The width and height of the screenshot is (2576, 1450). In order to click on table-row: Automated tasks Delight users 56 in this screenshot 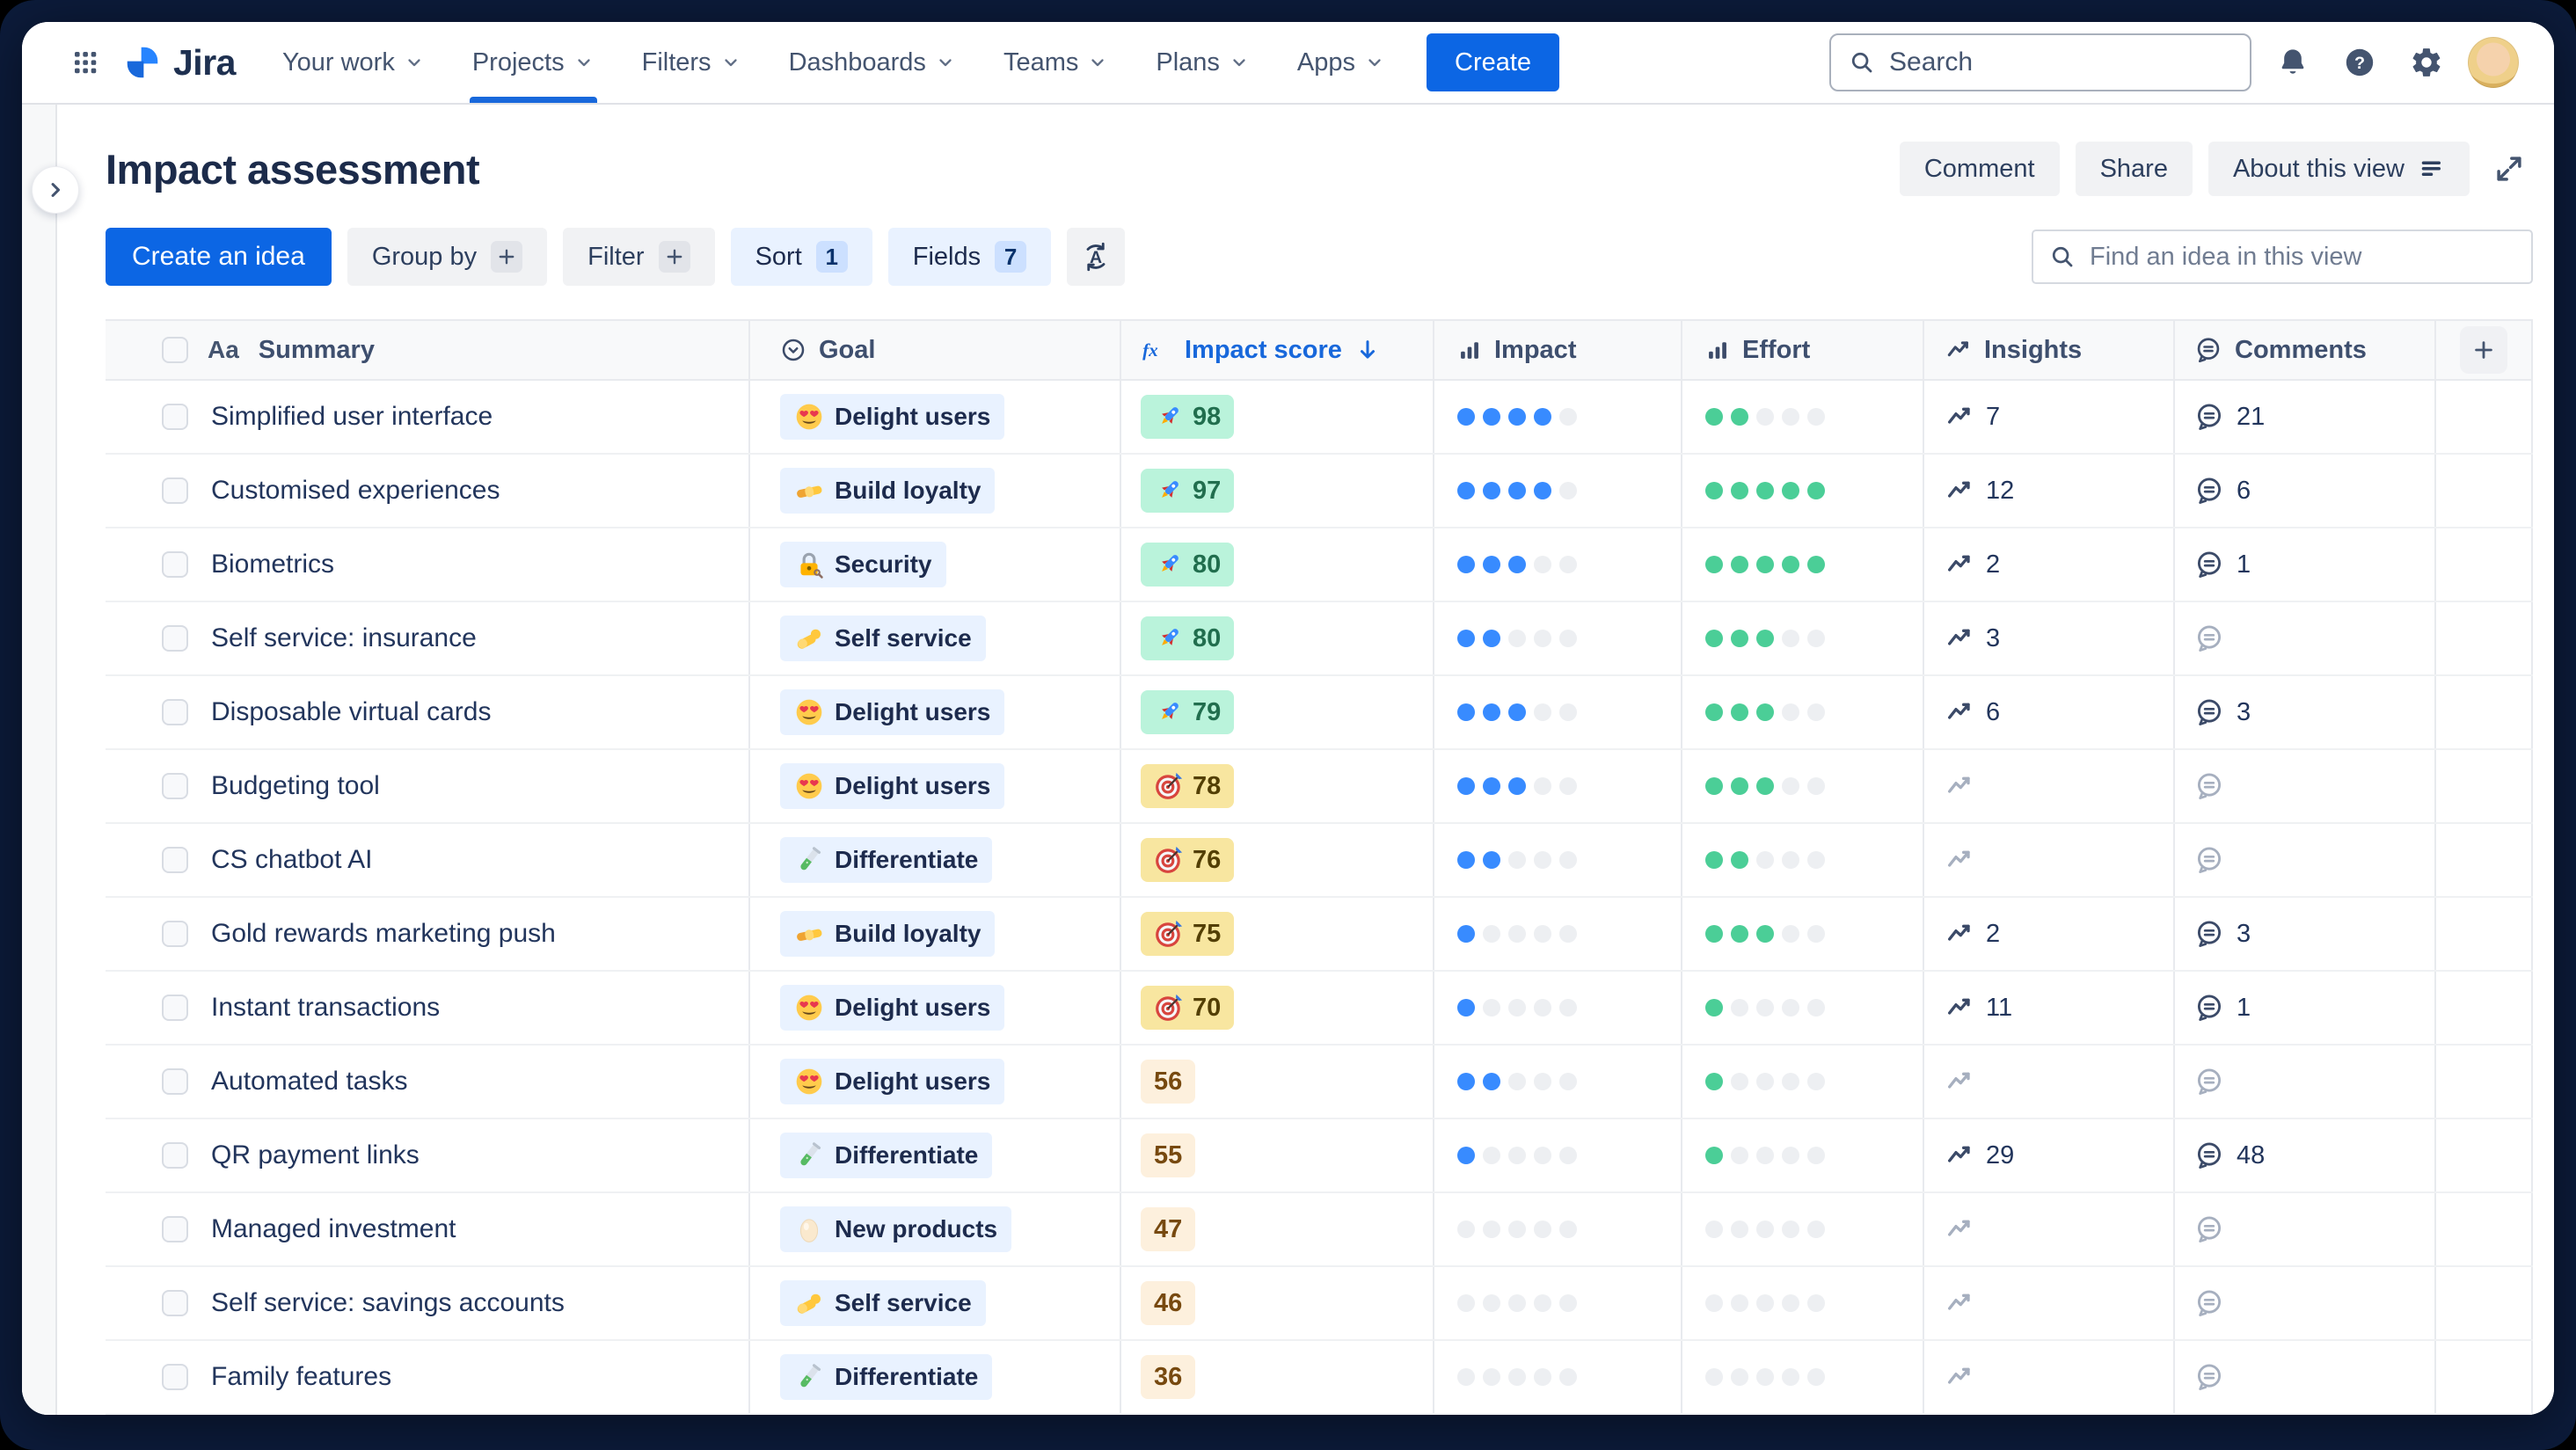, I will do `click(1319, 1082)`.